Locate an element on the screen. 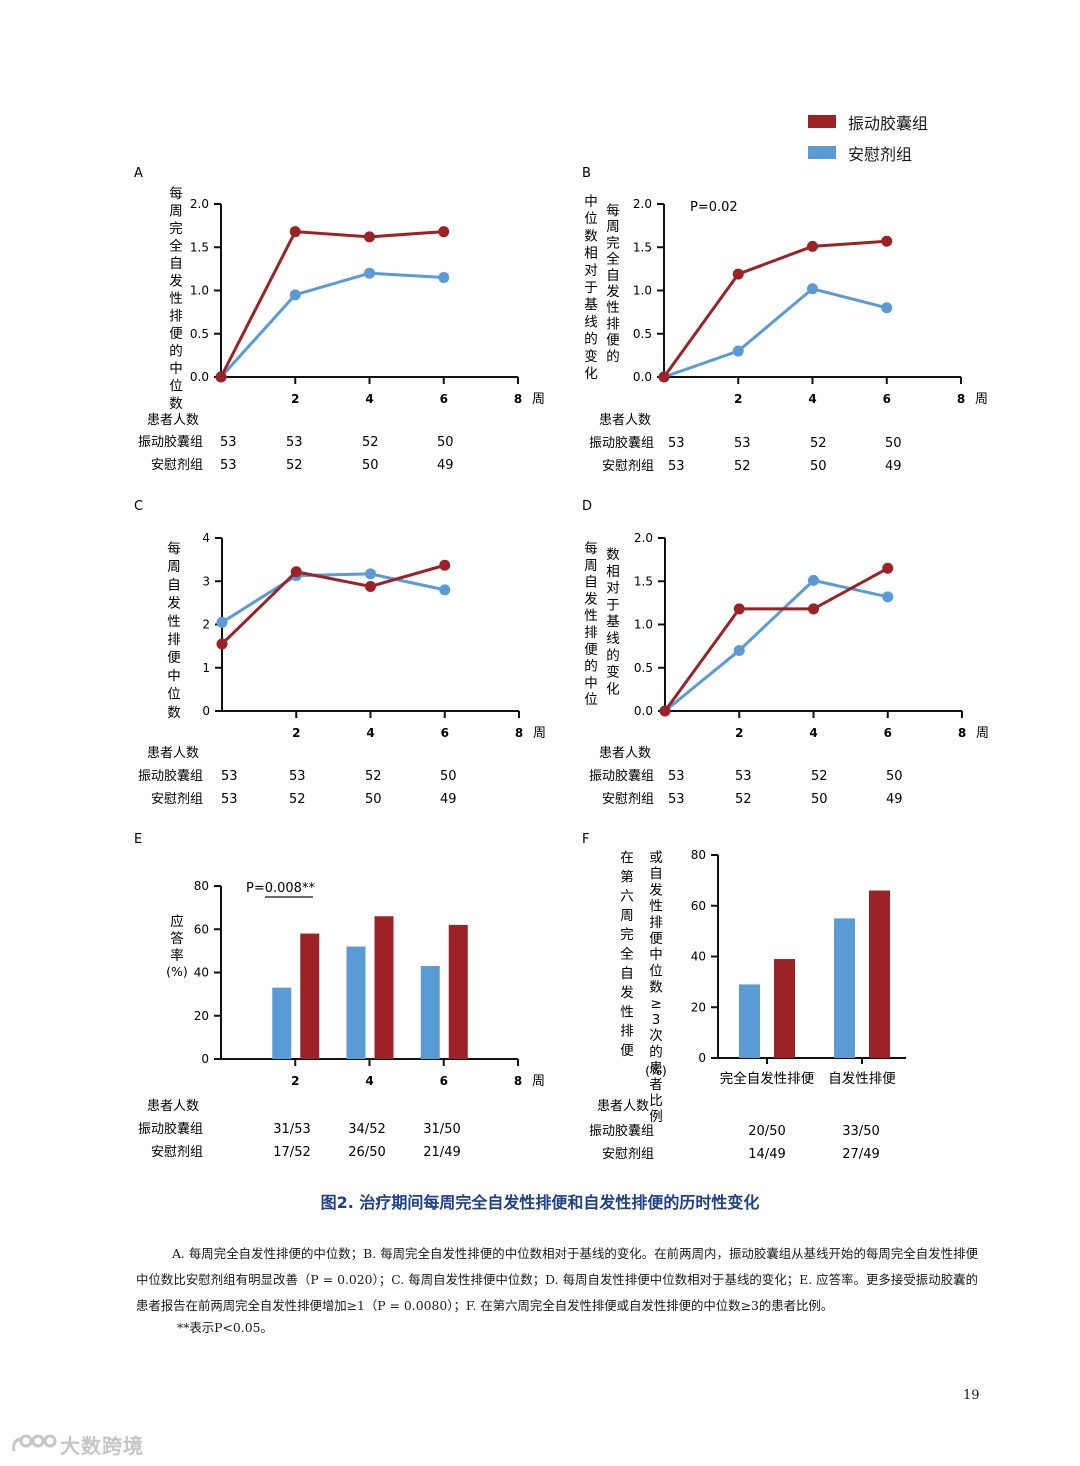 The width and height of the screenshot is (1080, 1466). y-axis-label-char: 基 is located at coordinates (591, 304).